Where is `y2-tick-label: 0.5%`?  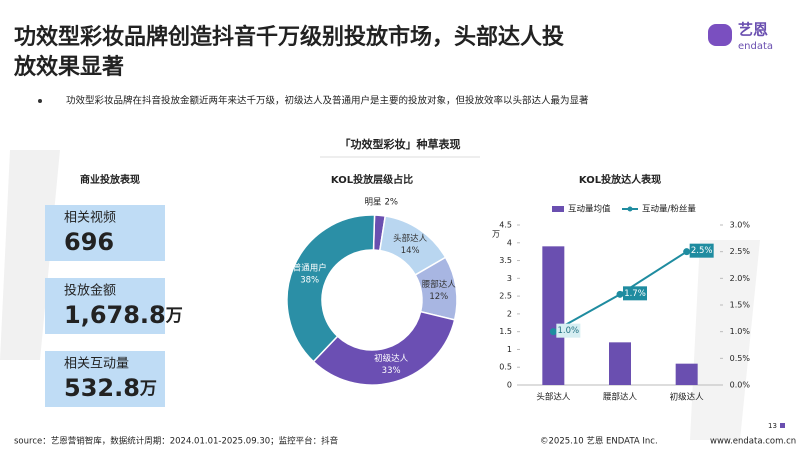
y2-tick-label: 0.5% is located at coordinates (740, 358).